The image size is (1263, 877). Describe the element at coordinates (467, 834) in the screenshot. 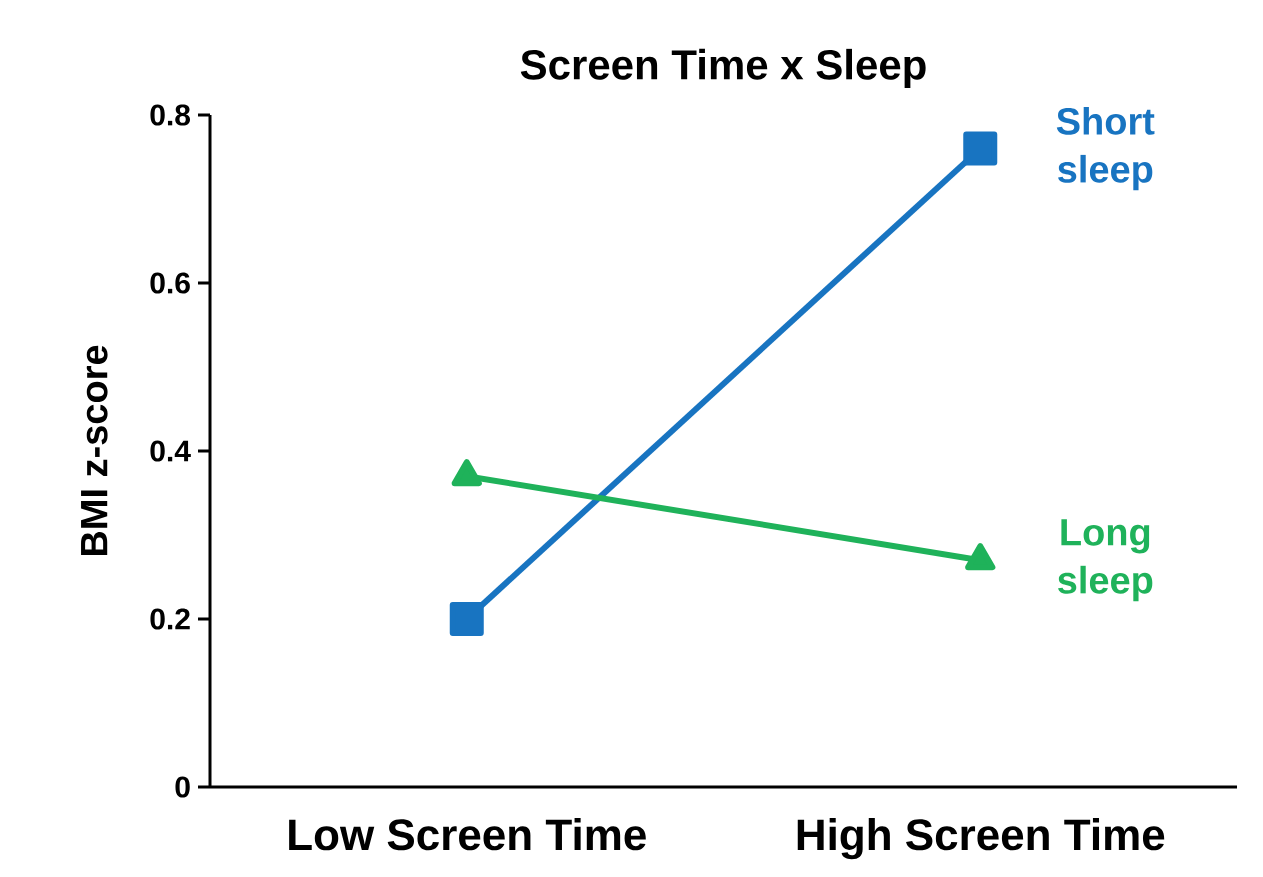

I see `x-tick-label: Low Screen Time` at that location.